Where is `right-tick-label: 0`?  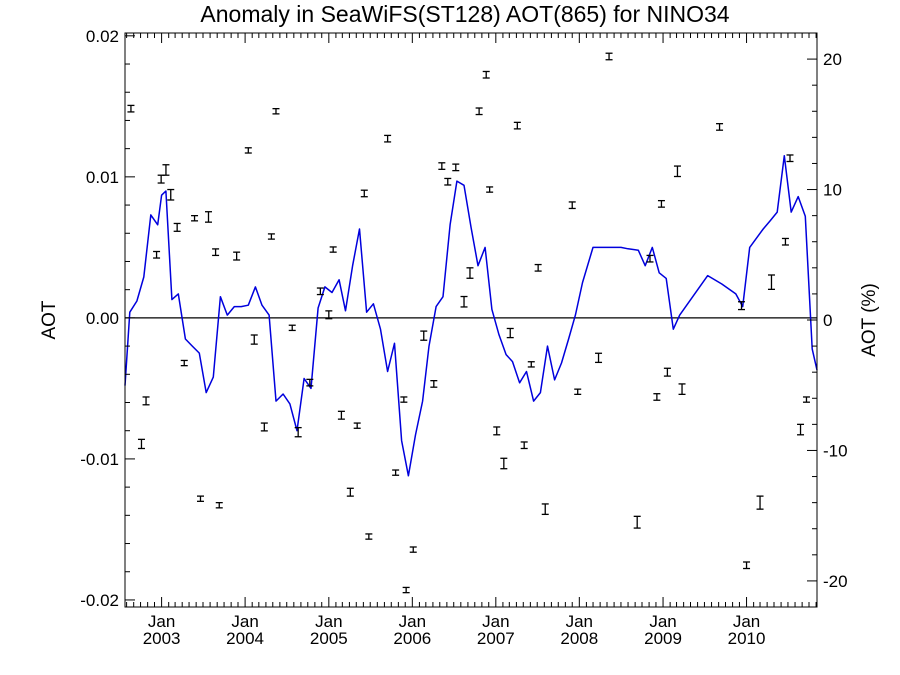 right-tick-label: 0 is located at coordinates (827, 320).